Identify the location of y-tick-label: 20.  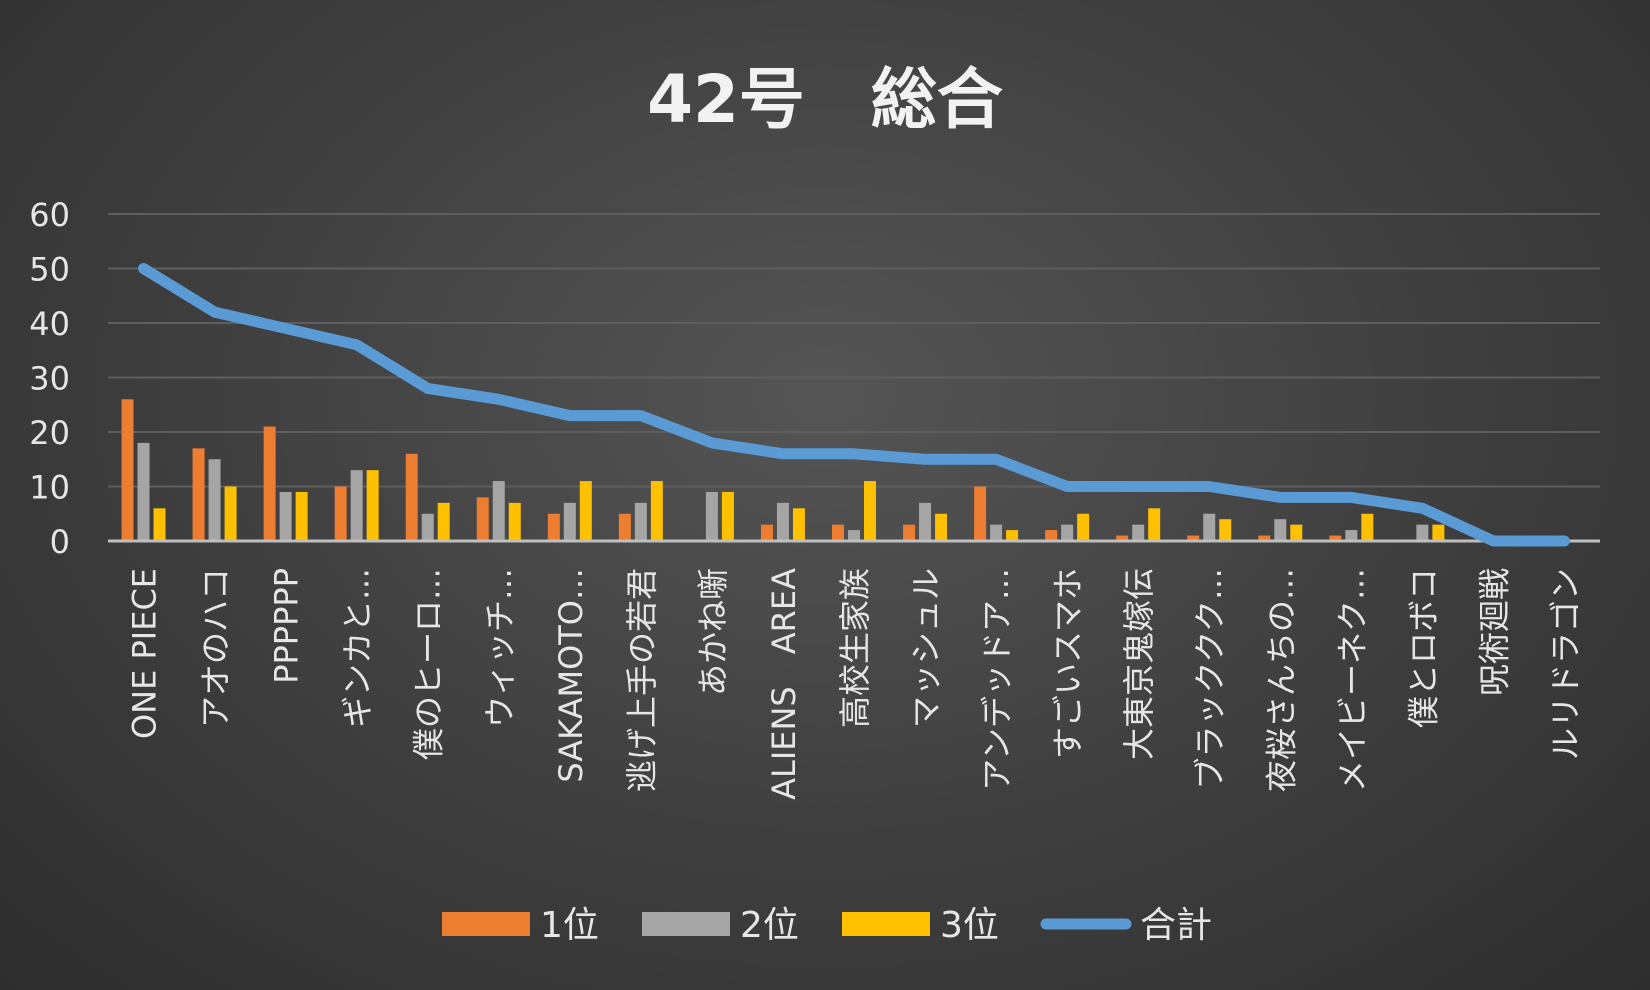
(49, 433).